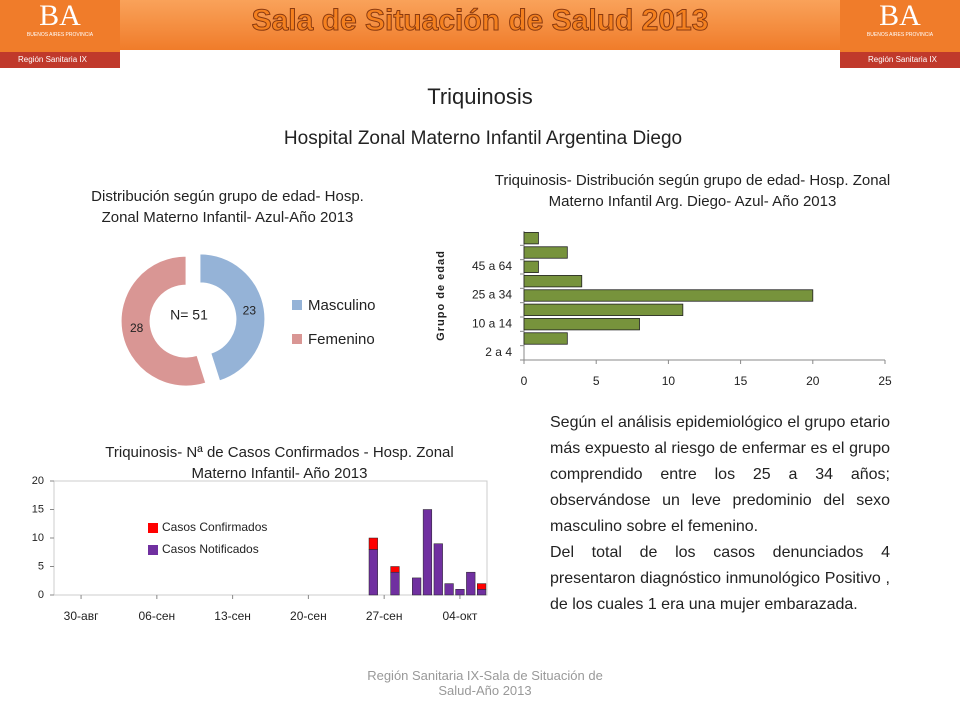  I want to click on y-tick-label: 10 a 14, so click(492, 323).